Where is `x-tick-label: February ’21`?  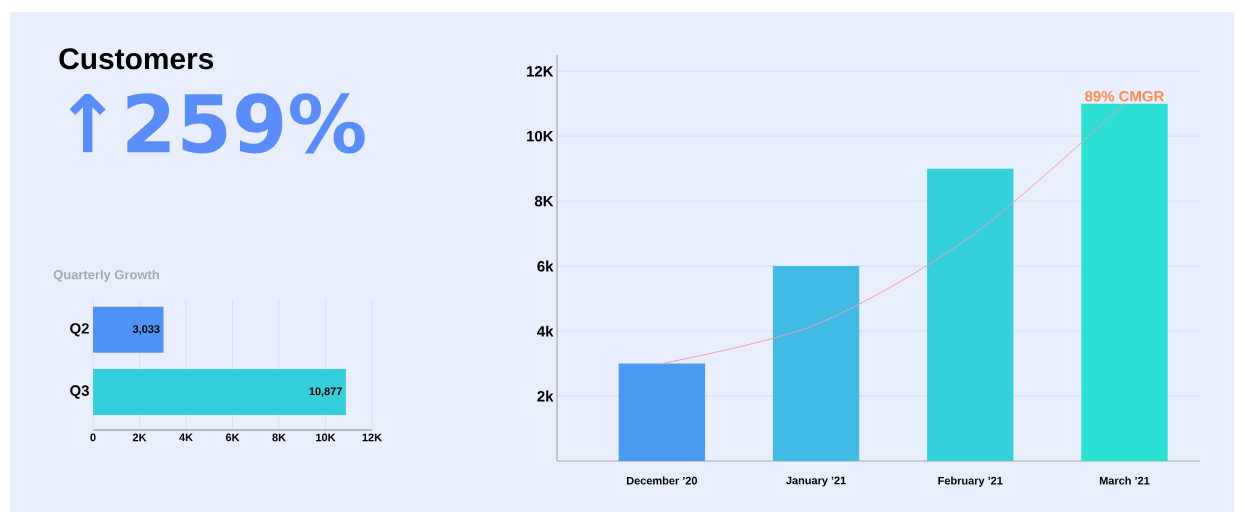 x-tick-label: February ’21 is located at coordinates (970, 481).